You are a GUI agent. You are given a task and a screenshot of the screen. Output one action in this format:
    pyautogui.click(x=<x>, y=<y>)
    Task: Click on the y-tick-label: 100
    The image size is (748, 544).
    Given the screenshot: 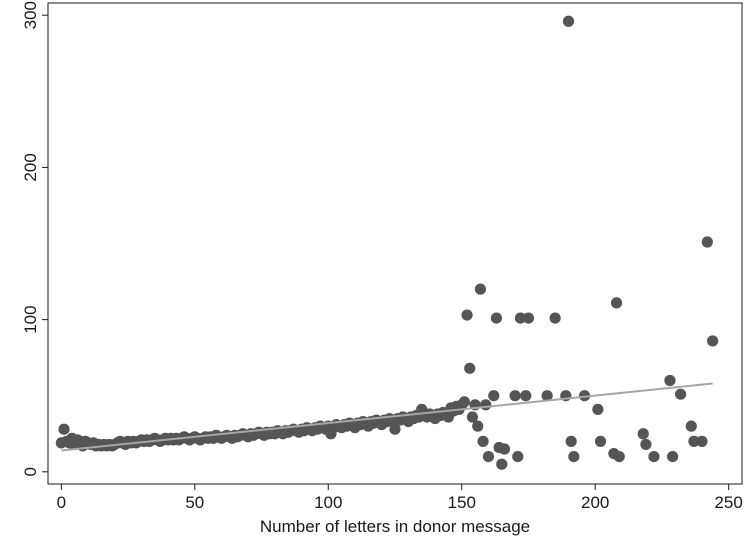 What is the action you would take?
    pyautogui.click(x=30, y=319)
    